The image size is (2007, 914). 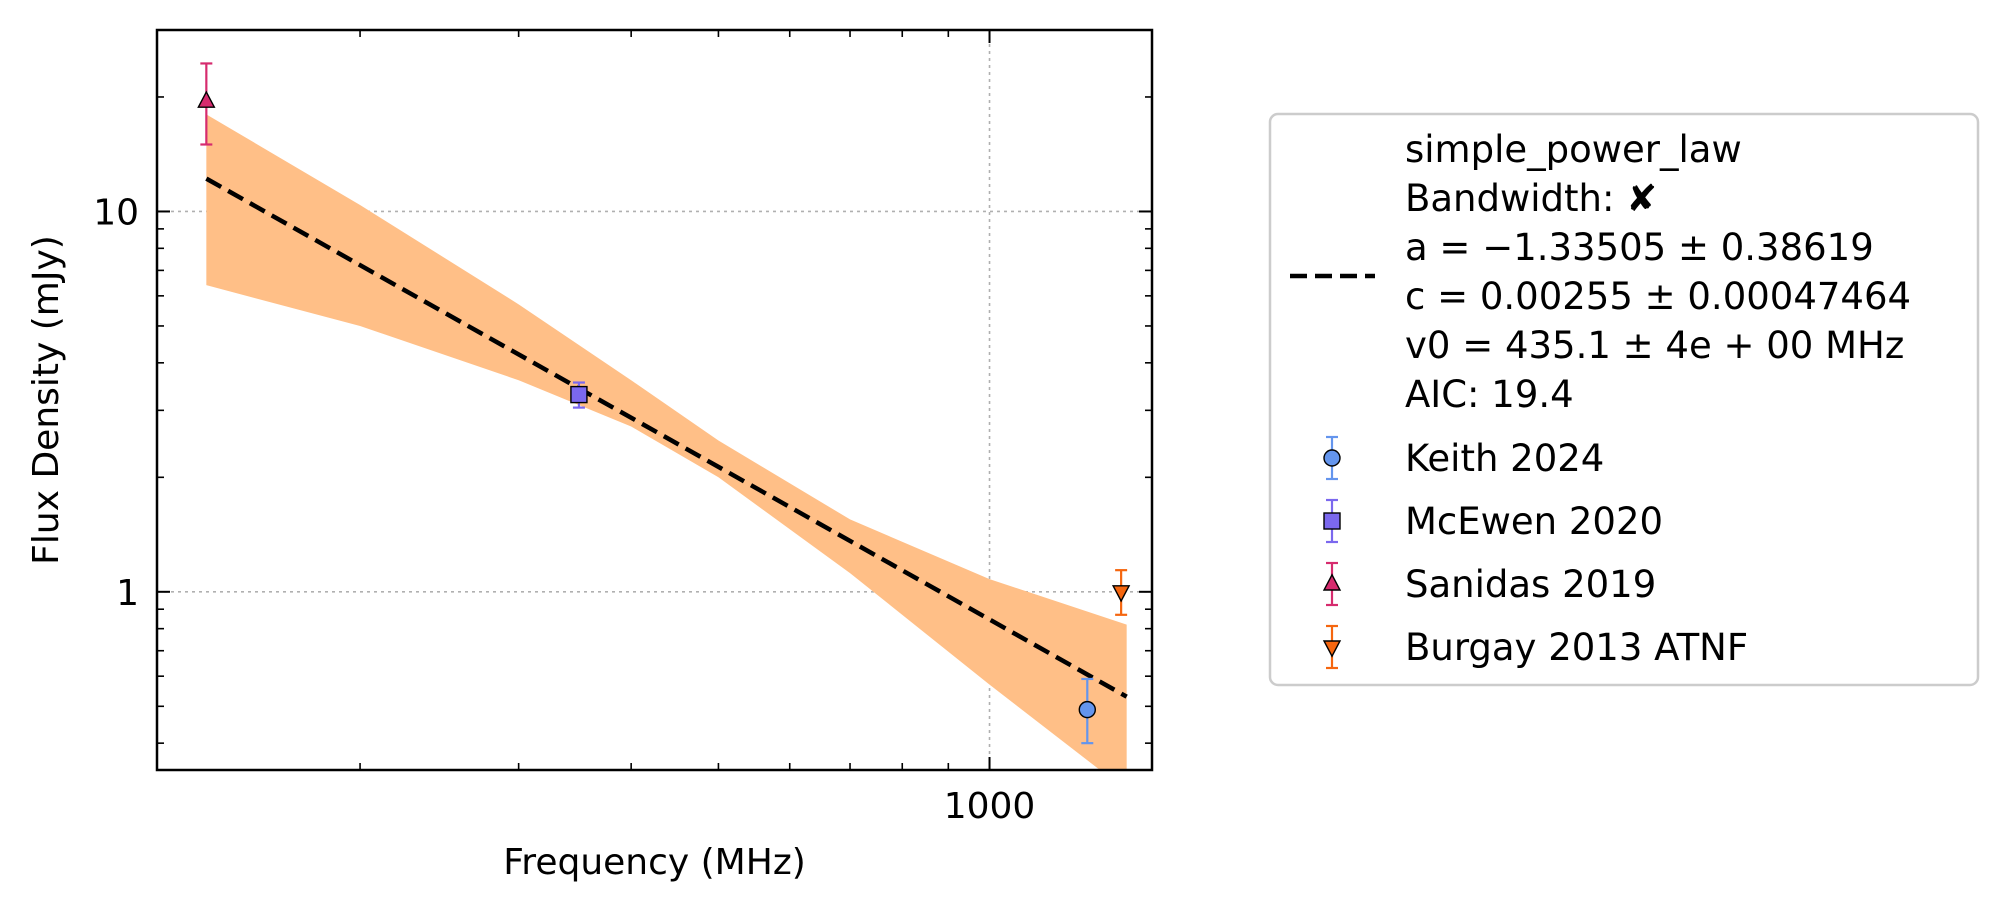 I want to click on legend-entry: Keith 2024, so click(x=1463, y=458).